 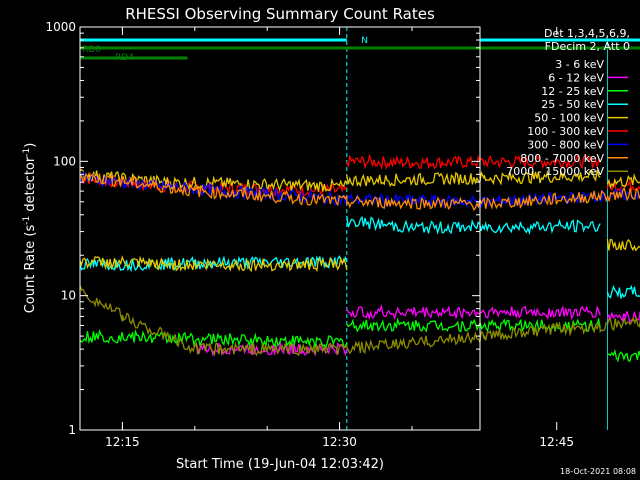 What do you see at coordinates (280, 464) in the screenshot?
I see `x-axis-label: Start Time (19-Jun-04 12:03:42)` at bounding box center [280, 464].